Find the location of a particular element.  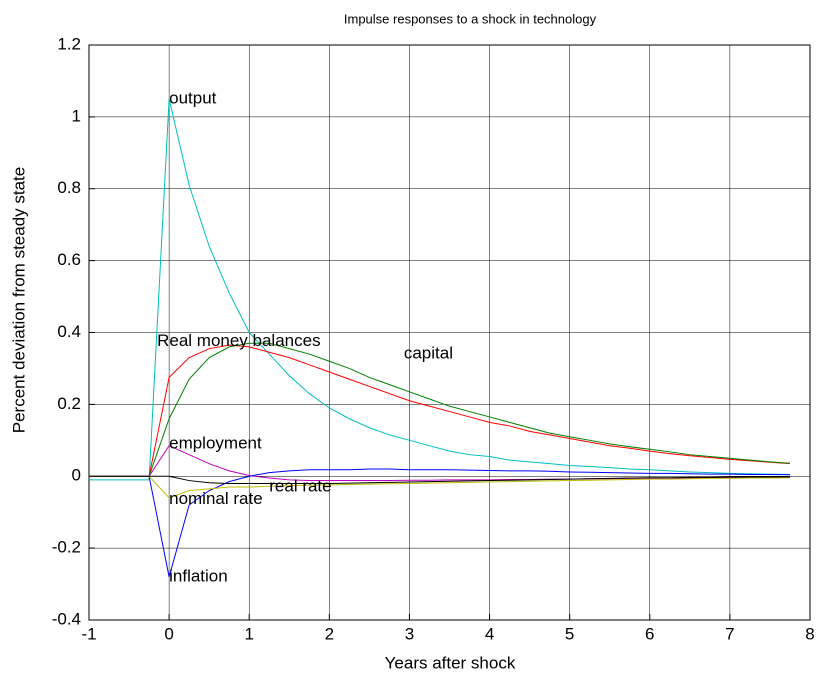

annotation: Real money balances is located at coordinates (238, 340).